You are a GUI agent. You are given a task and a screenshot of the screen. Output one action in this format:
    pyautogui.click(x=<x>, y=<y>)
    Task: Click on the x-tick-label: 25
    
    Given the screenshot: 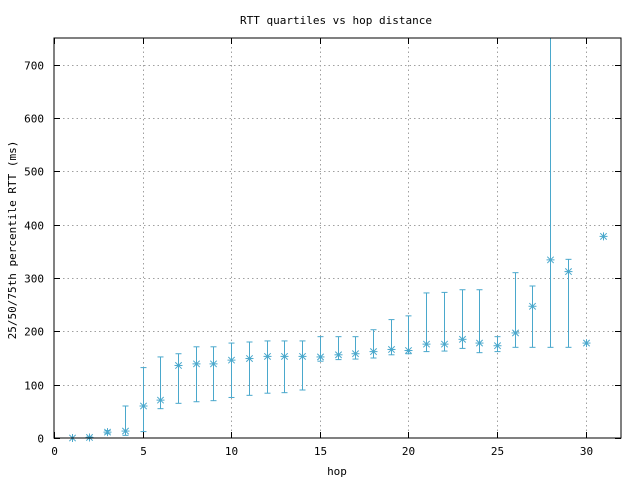 What is the action you would take?
    pyautogui.click(x=497, y=451)
    